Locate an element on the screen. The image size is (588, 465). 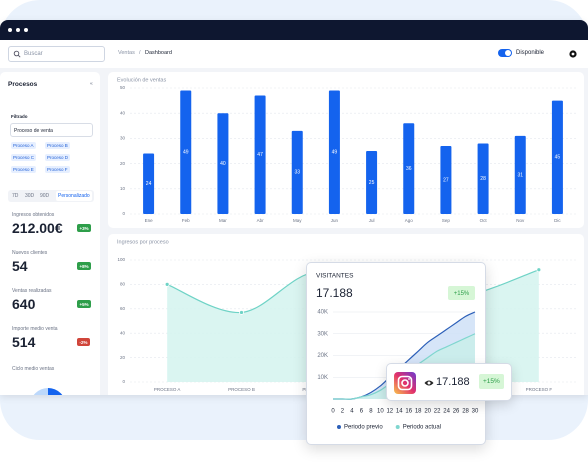
x-tick-label: Nov is located at coordinates (520, 220).